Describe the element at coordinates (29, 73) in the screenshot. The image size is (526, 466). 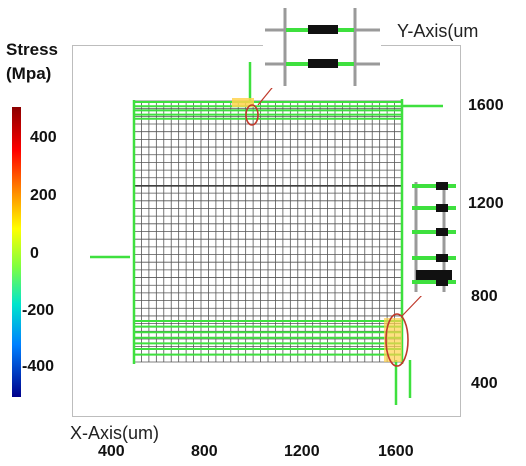
I see `colorbar-title-line2: (Mpa)` at that location.